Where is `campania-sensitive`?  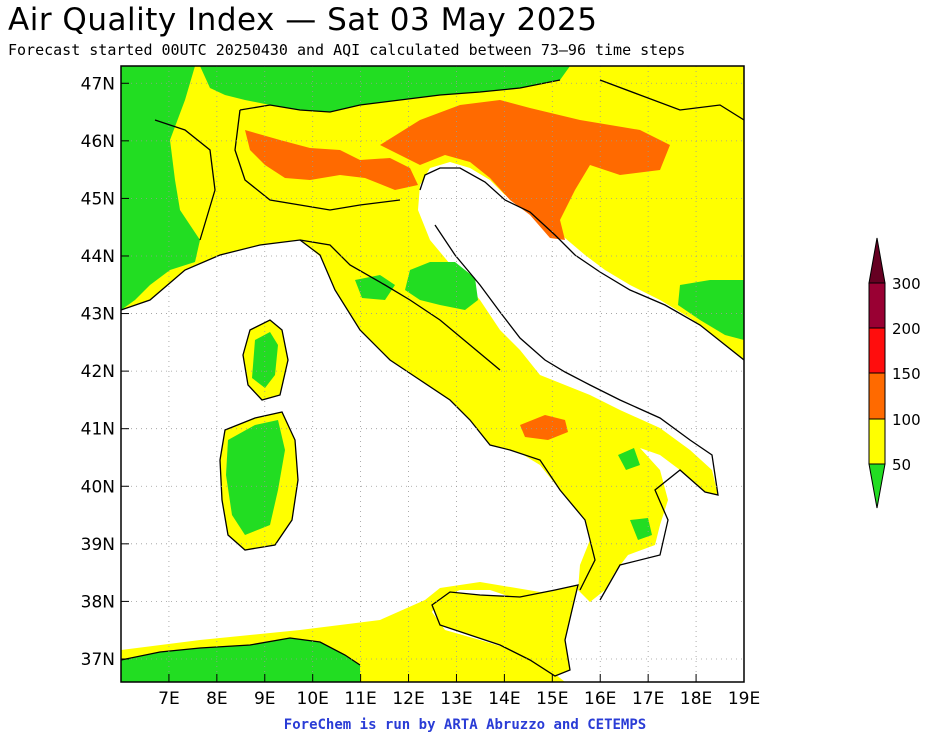 campania-sensitive is located at coordinates (544, 427).